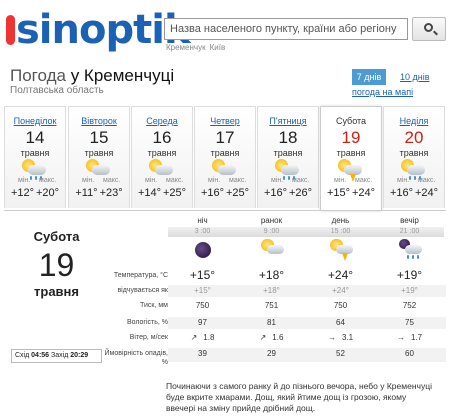 This screenshot has height=420, width=450. What do you see at coordinates (414, 121) in the screenshot?
I see `day-name: Неділя` at bounding box center [414, 121].